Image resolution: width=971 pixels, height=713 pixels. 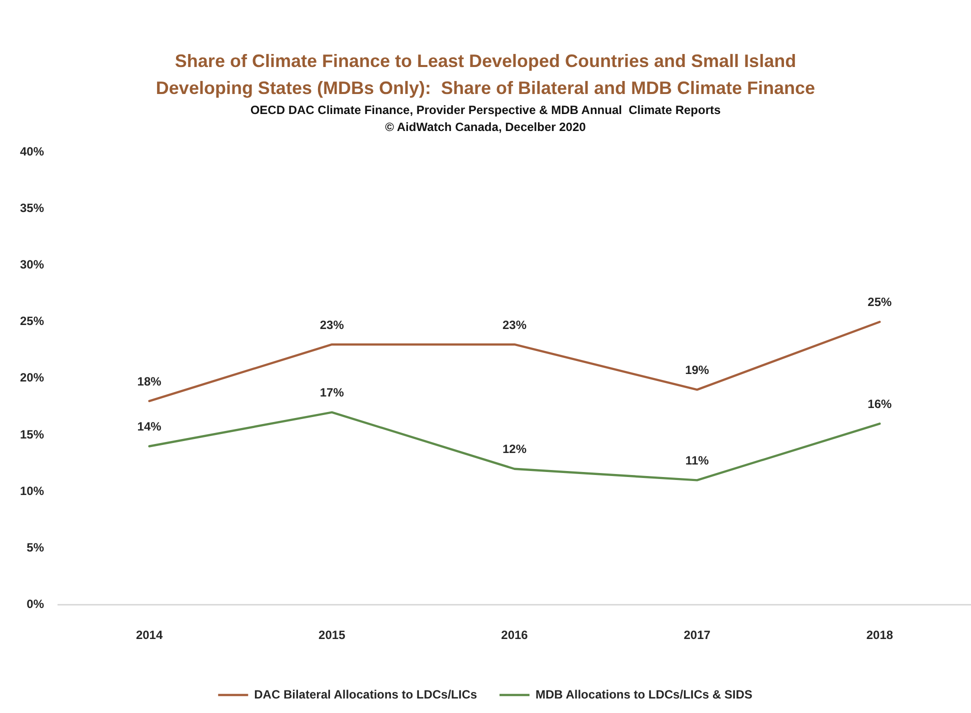 What do you see at coordinates (697, 370) in the screenshot?
I see `data-label: 19%` at bounding box center [697, 370].